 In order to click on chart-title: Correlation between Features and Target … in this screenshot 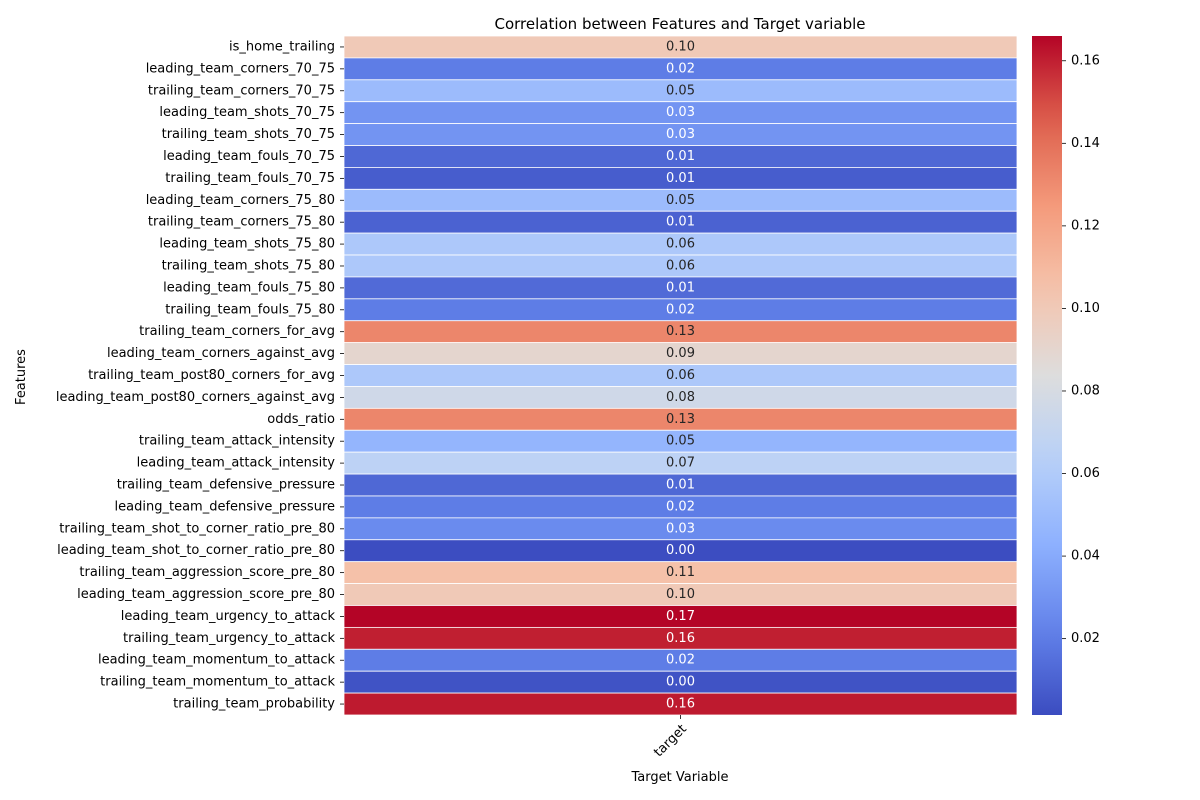, I will do `click(679, 24)`.